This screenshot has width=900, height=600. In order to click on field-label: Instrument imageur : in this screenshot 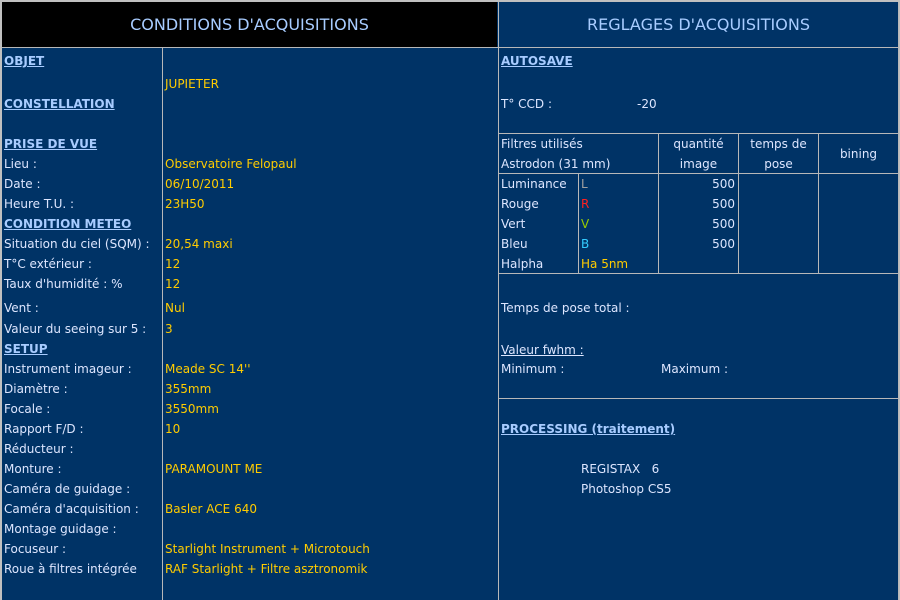, I will do `click(68, 369)`.